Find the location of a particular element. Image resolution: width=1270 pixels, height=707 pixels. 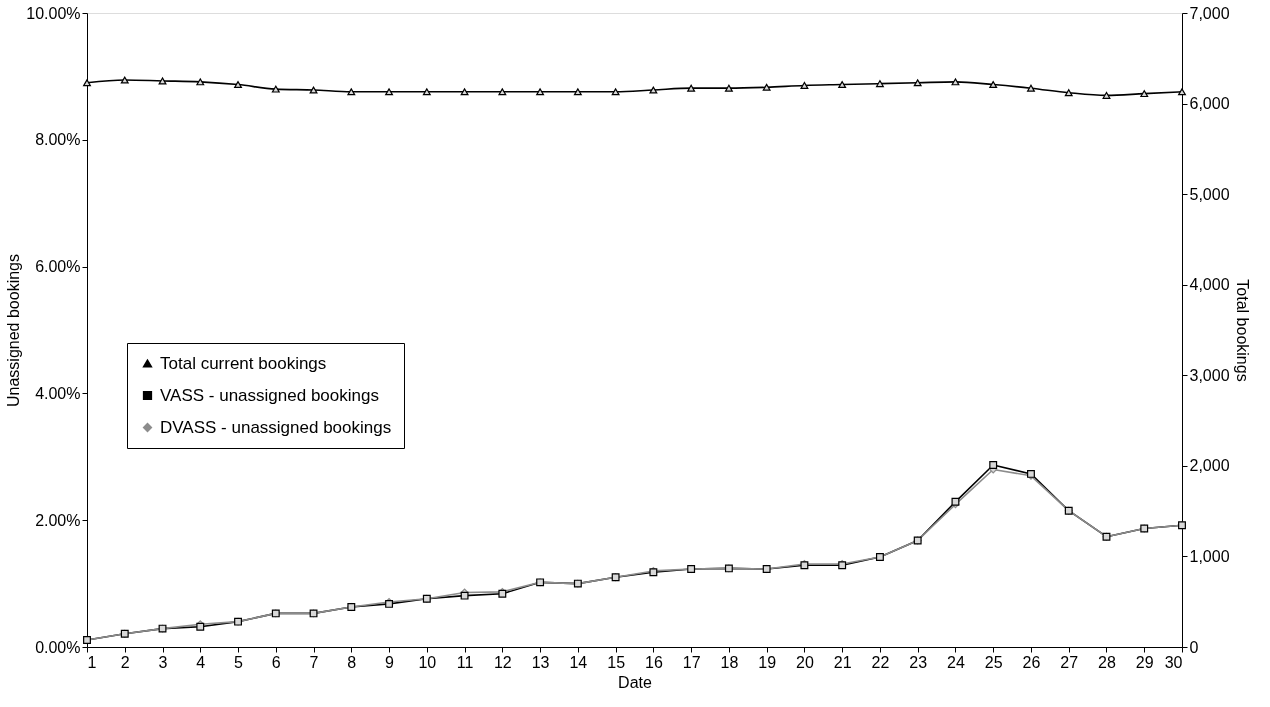

x-tick-label: 7 is located at coordinates (314, 662).